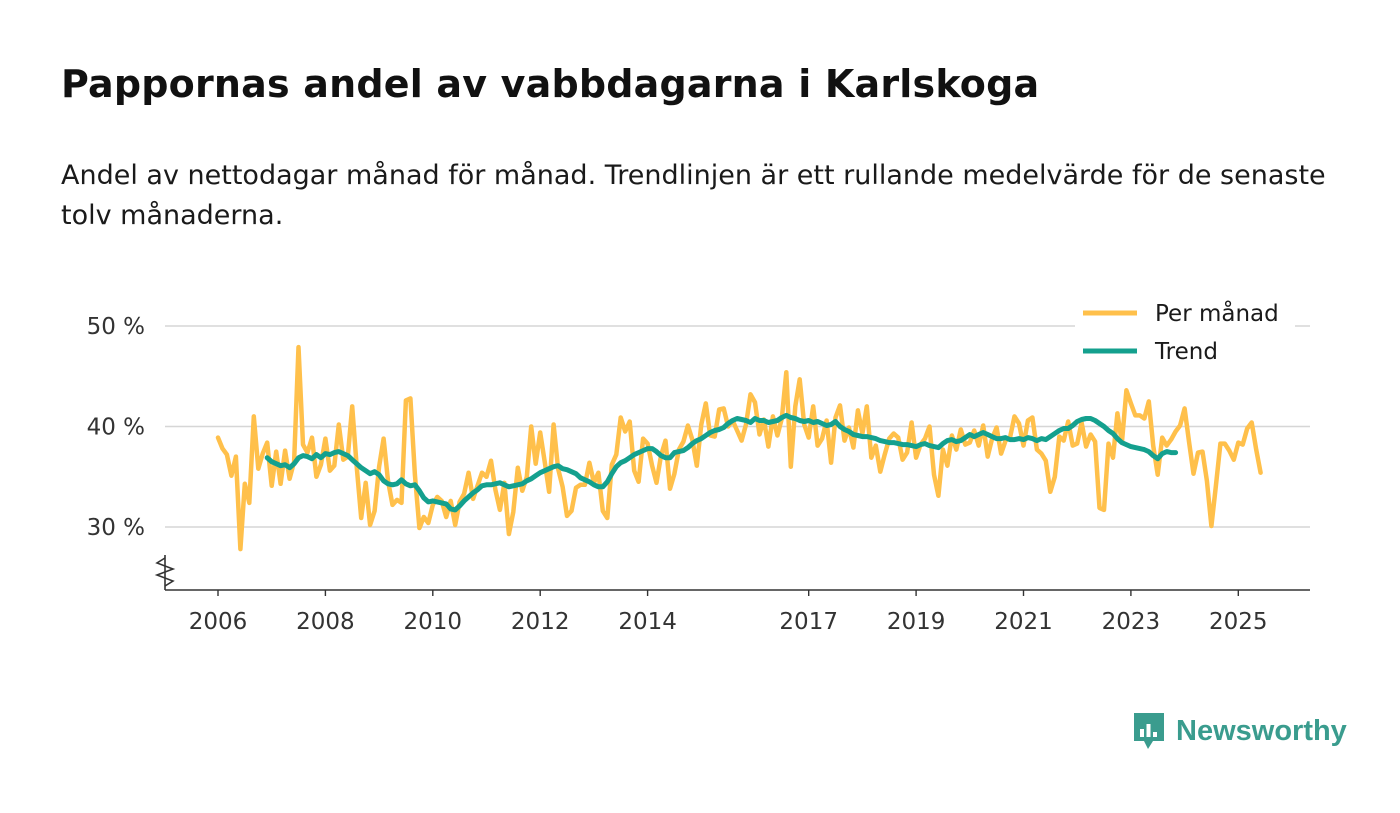 This screenshot has height=813, width=1400. Describe the element at coordinates (116, 327) in the screenshot. I see `y-tick-label-50: 50 %` at that location.